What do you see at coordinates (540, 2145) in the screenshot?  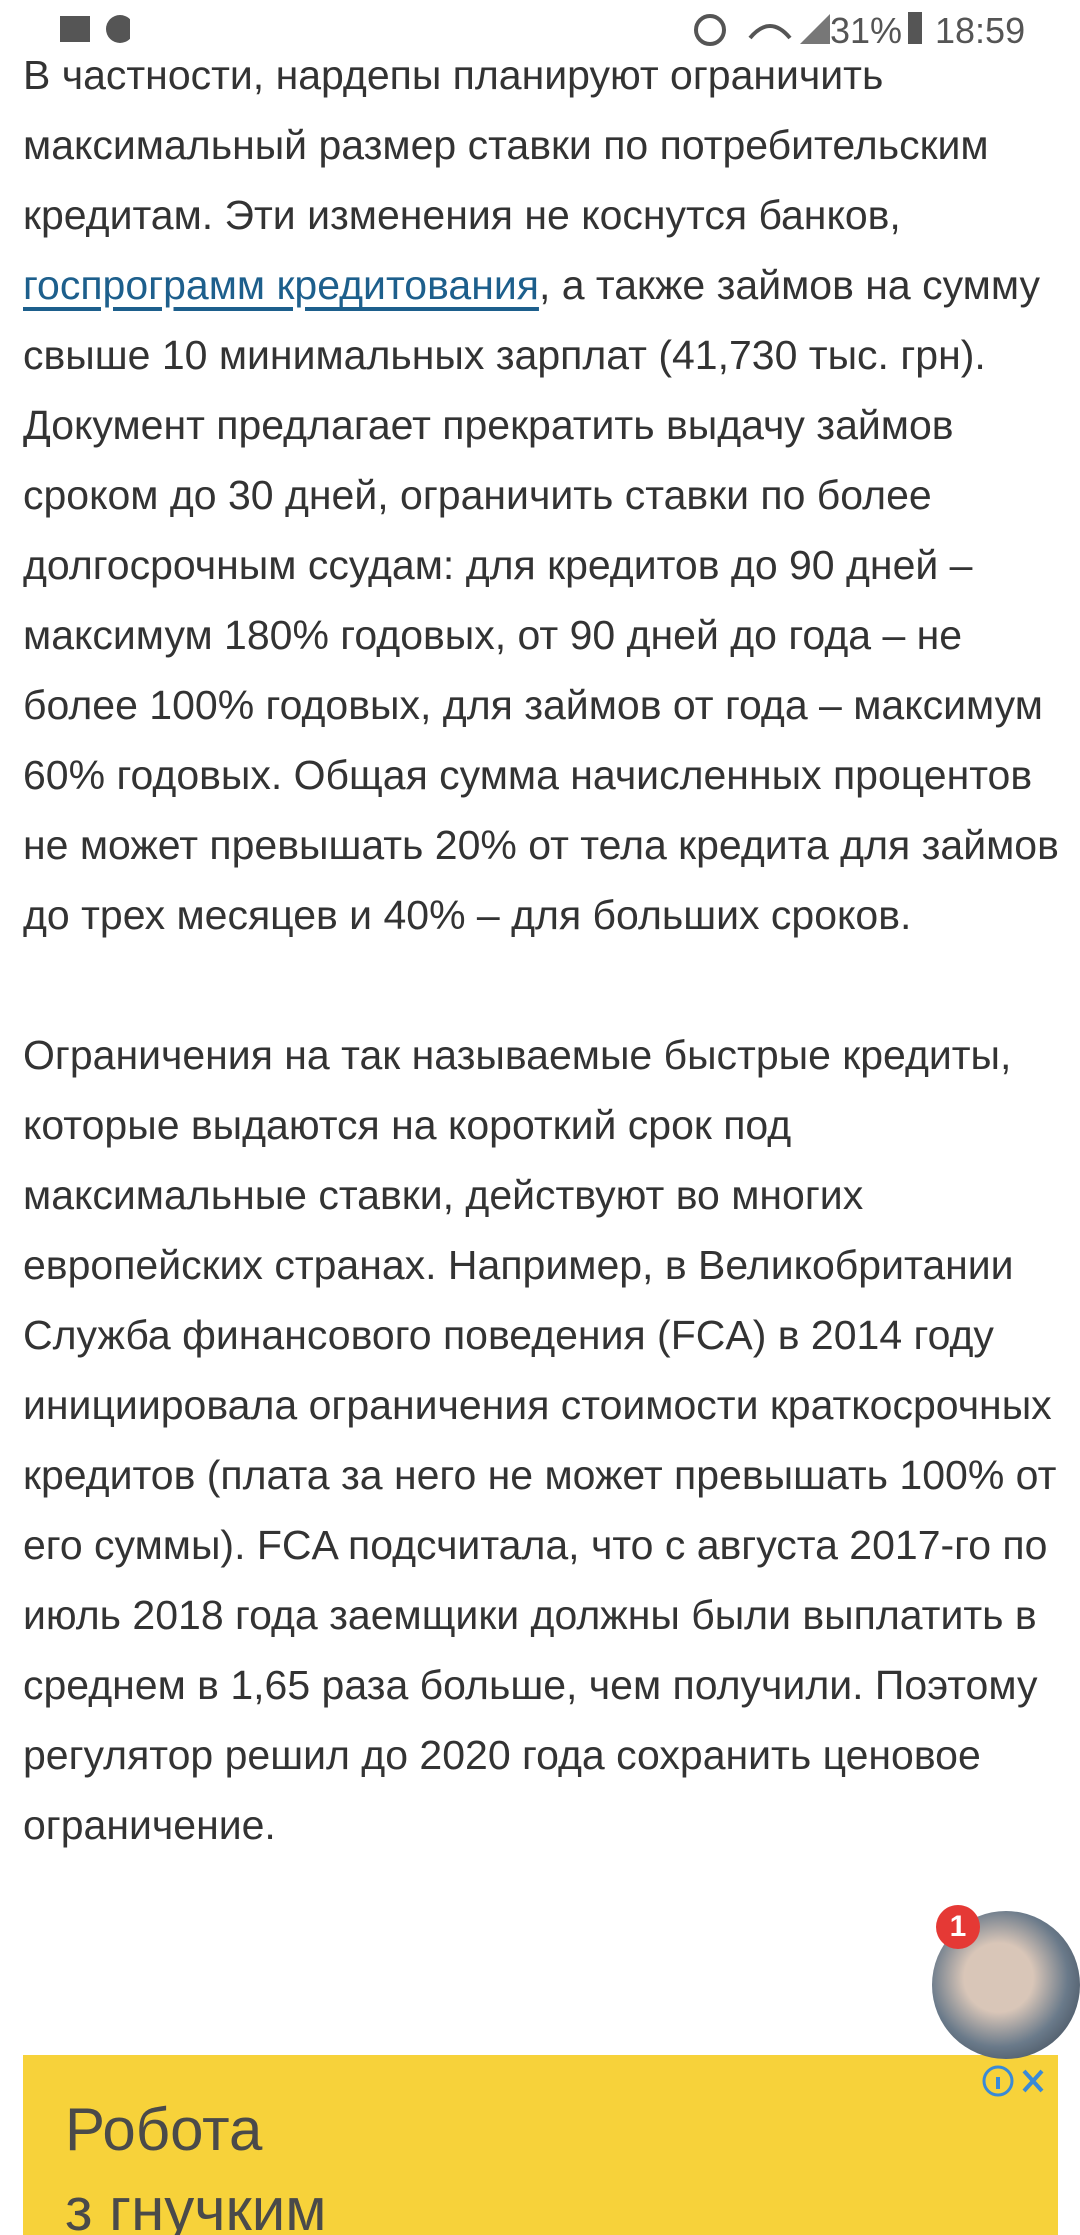 I see `ad-banner: Робота з гнучким` at bounding box center [540, 2145].